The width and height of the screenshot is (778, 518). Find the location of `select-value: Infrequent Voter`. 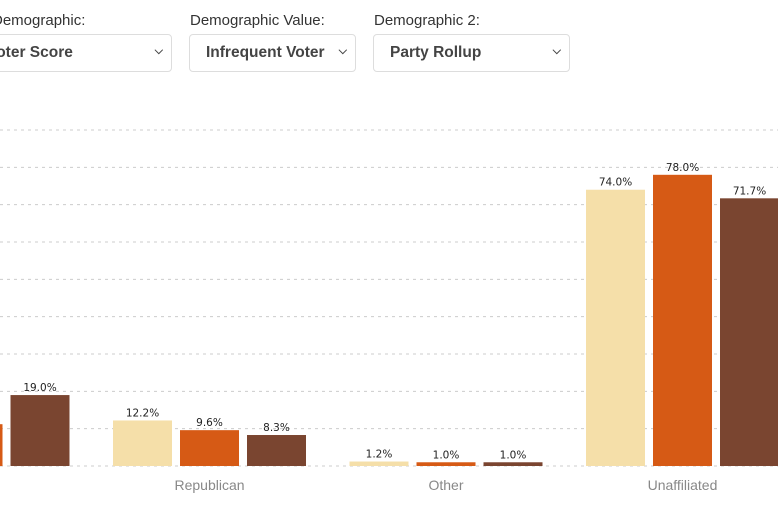

select-value: Infrequent Voter is located at coordinates (265, 52).